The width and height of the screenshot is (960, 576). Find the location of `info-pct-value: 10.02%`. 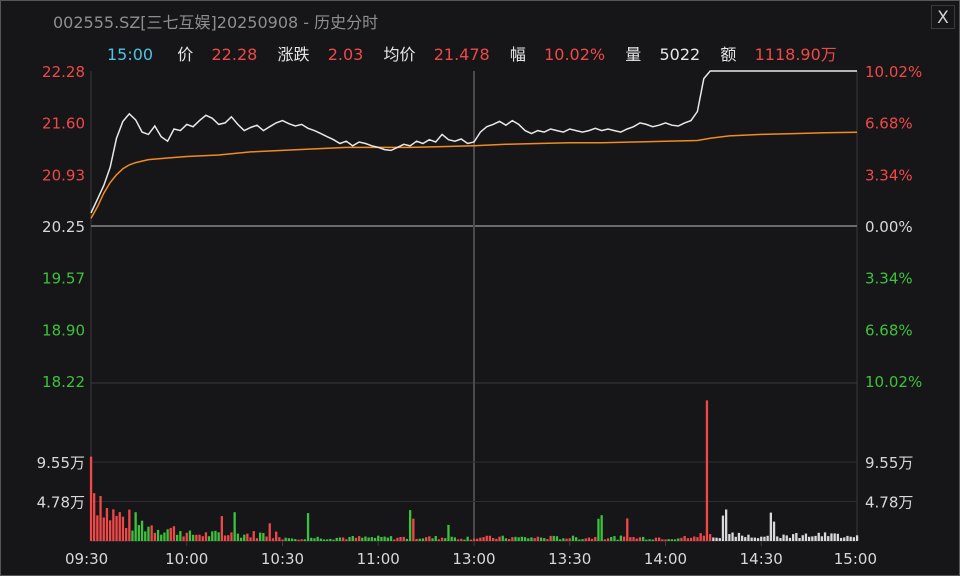

info-pct-value: 10.02% is located at coordinates (575, 54).